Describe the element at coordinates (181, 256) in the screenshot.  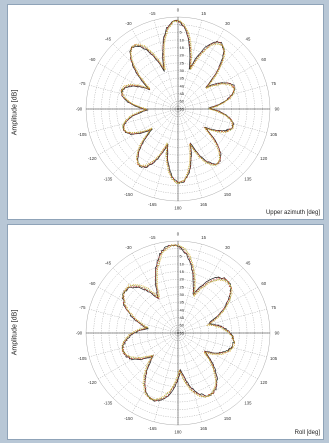
I see `radial-tick-label: 5` at that location.